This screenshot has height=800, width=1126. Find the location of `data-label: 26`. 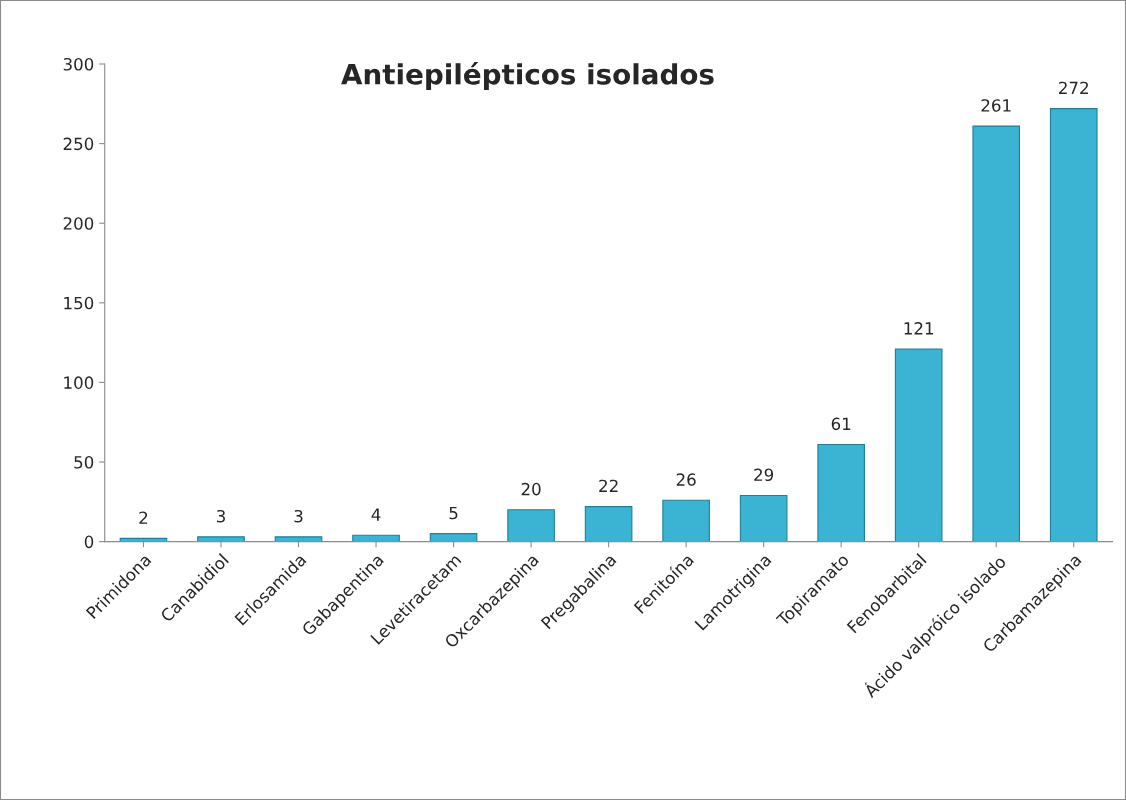

data-label: 26 is located at coordinates (686, 479).